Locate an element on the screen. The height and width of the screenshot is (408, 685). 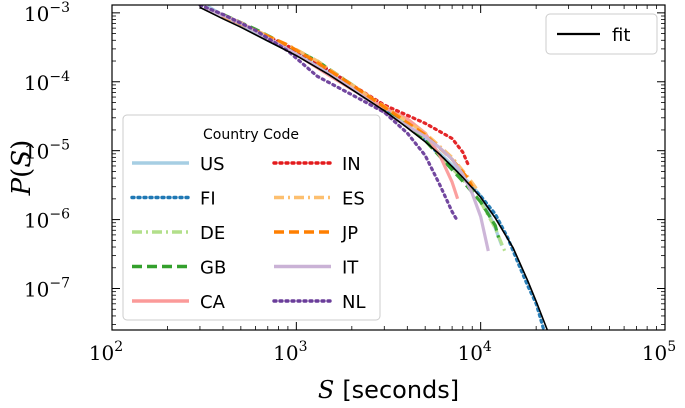
x-tick-label: 10³ is located at coordinates (290, 352).